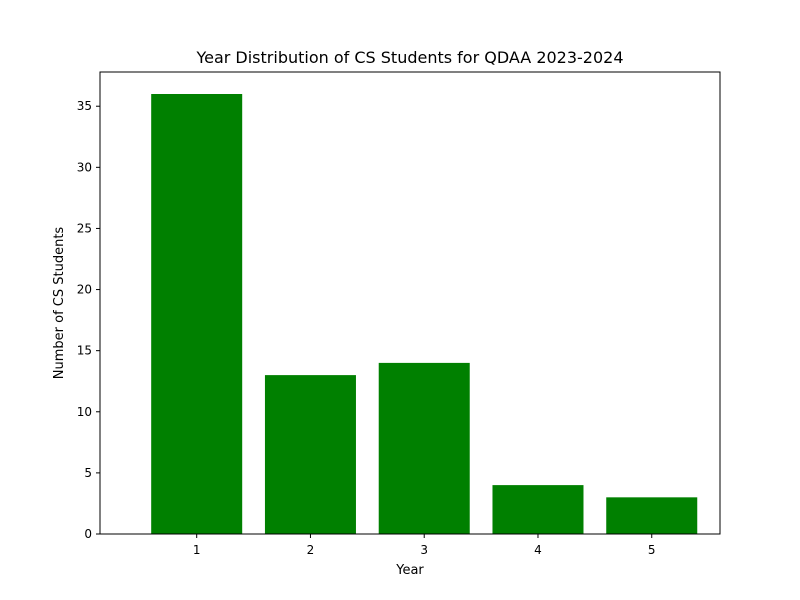 The image size is (800, 600). Describe the element at coordinates (84, 228) in the screenshot. I see `y-tick-label: 25` at that location.